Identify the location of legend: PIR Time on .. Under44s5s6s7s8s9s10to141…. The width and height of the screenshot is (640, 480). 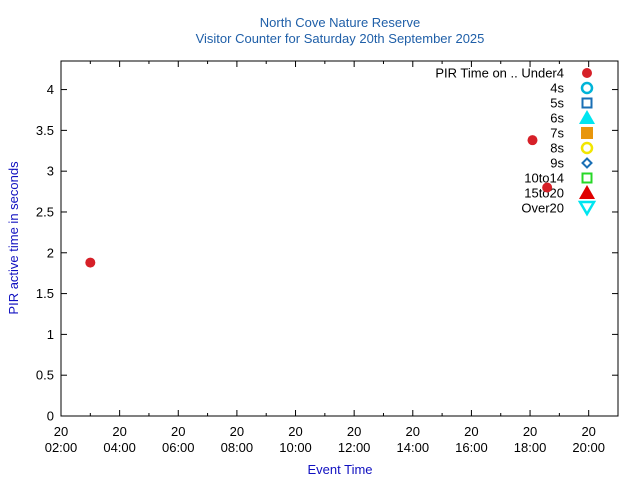
(516, 141).